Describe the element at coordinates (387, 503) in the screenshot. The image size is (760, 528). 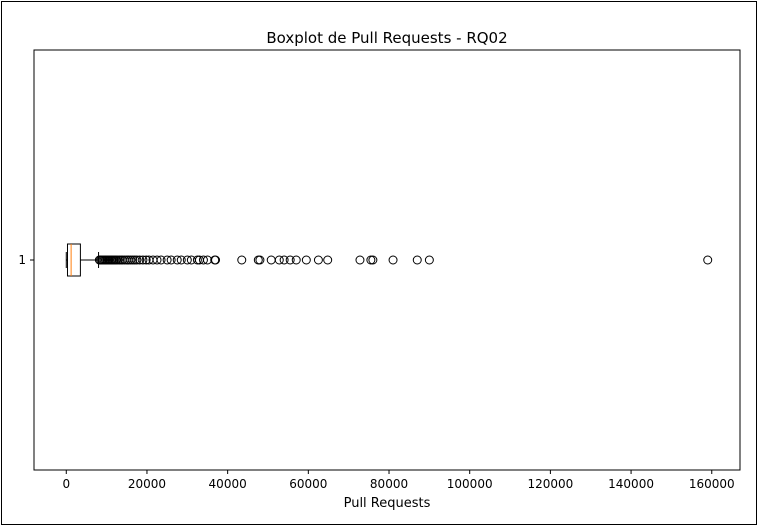
I see `x-axis-label: Pull Requests` at that location.